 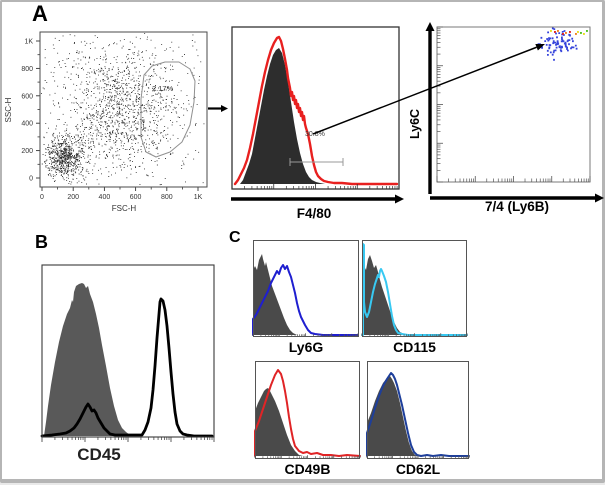 What do you see at coordinates (123, 109) in the screenshot?
I see `scatter-plot-box` at bounding box center [123, 109].